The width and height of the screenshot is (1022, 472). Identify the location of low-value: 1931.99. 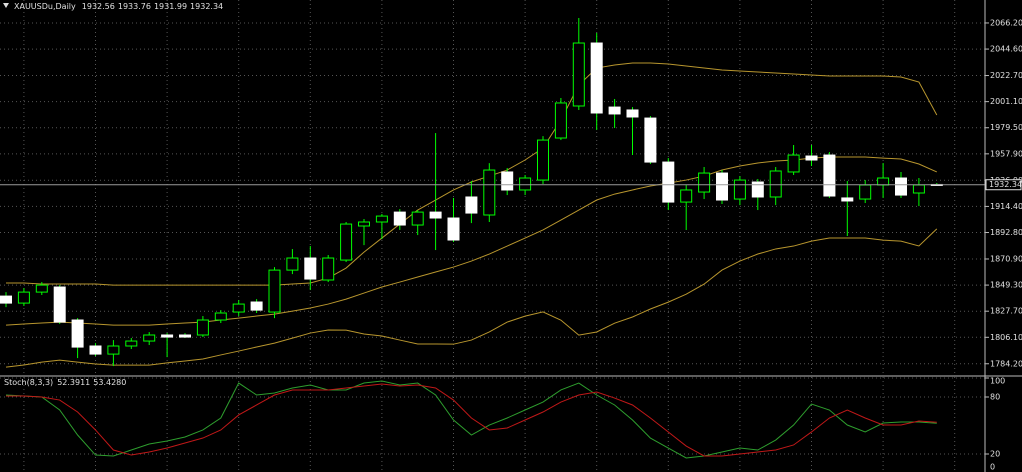
(170, 6).